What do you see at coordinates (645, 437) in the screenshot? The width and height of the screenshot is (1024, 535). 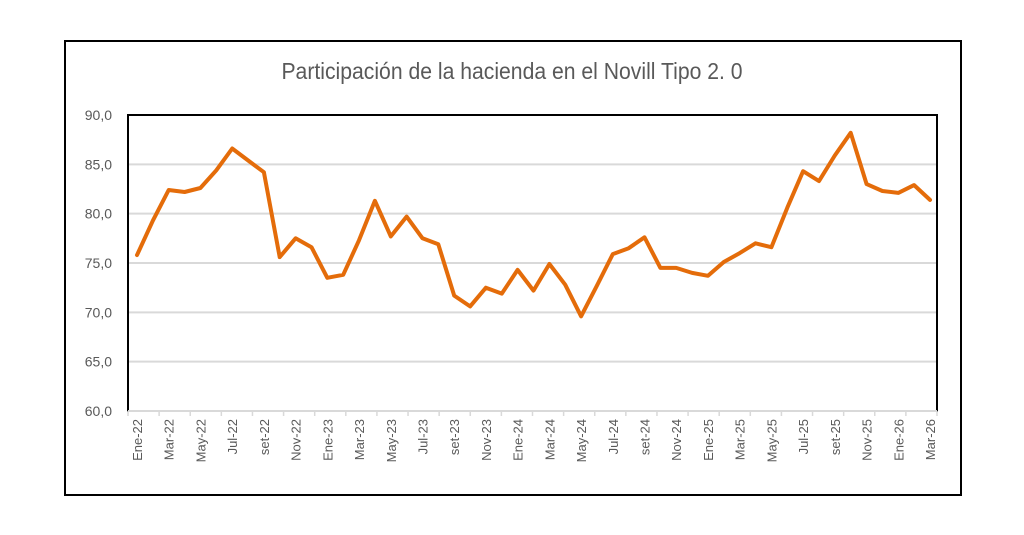 I see `x-tick-label: set-24` at bounding box center [645, 437].